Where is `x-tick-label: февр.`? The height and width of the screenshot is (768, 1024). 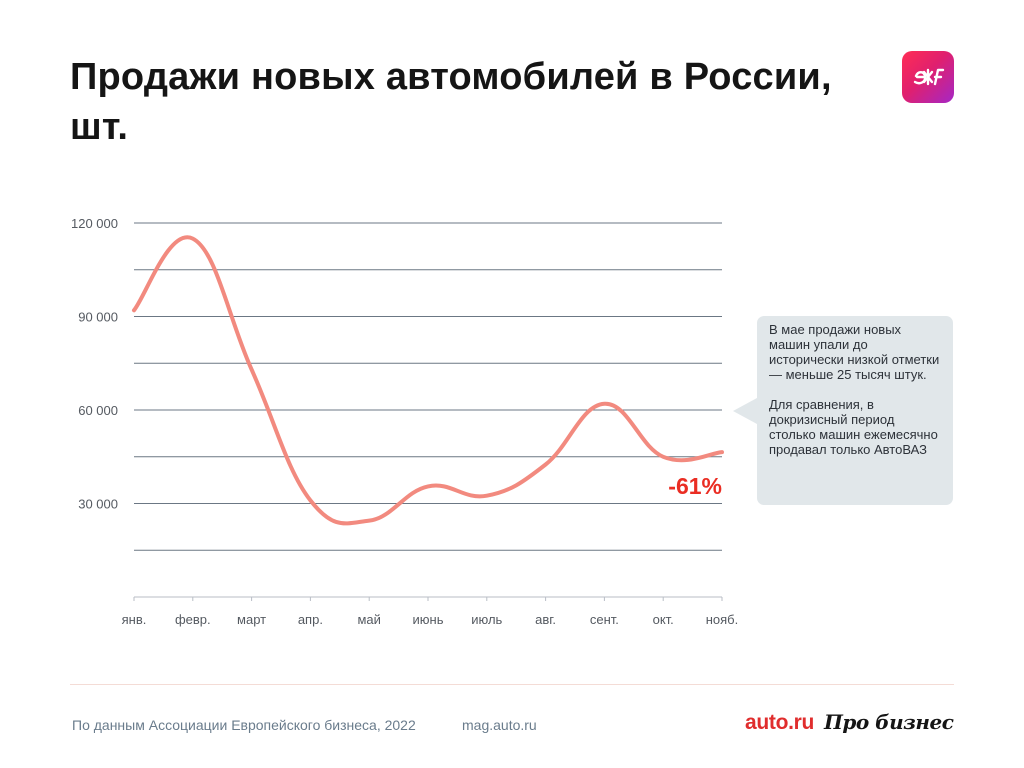 x-tick-label: февр. is located at coordinates (193, 619).